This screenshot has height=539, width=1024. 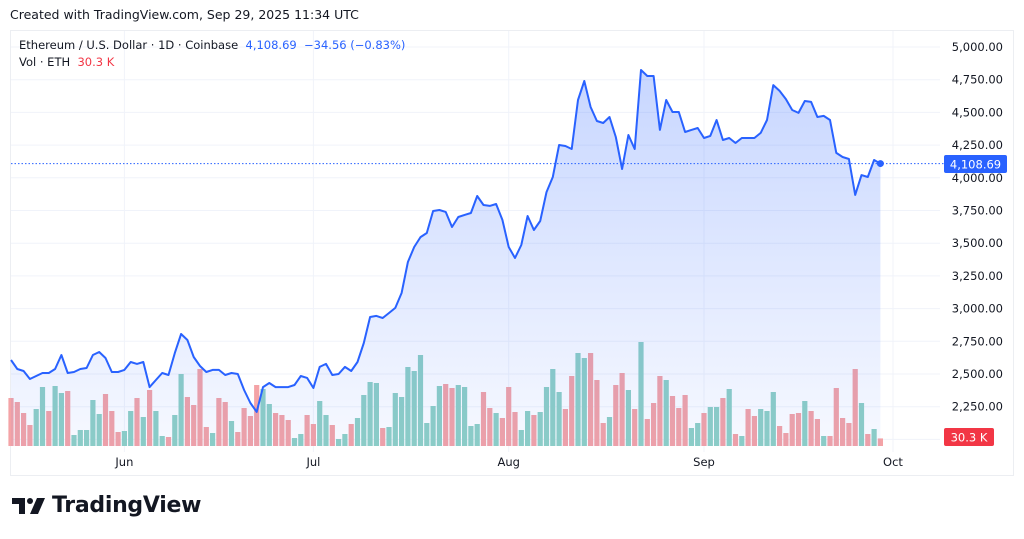 I want to click on volume-row: Vol · ETH 30.3 K, so click(x=212, y=62).